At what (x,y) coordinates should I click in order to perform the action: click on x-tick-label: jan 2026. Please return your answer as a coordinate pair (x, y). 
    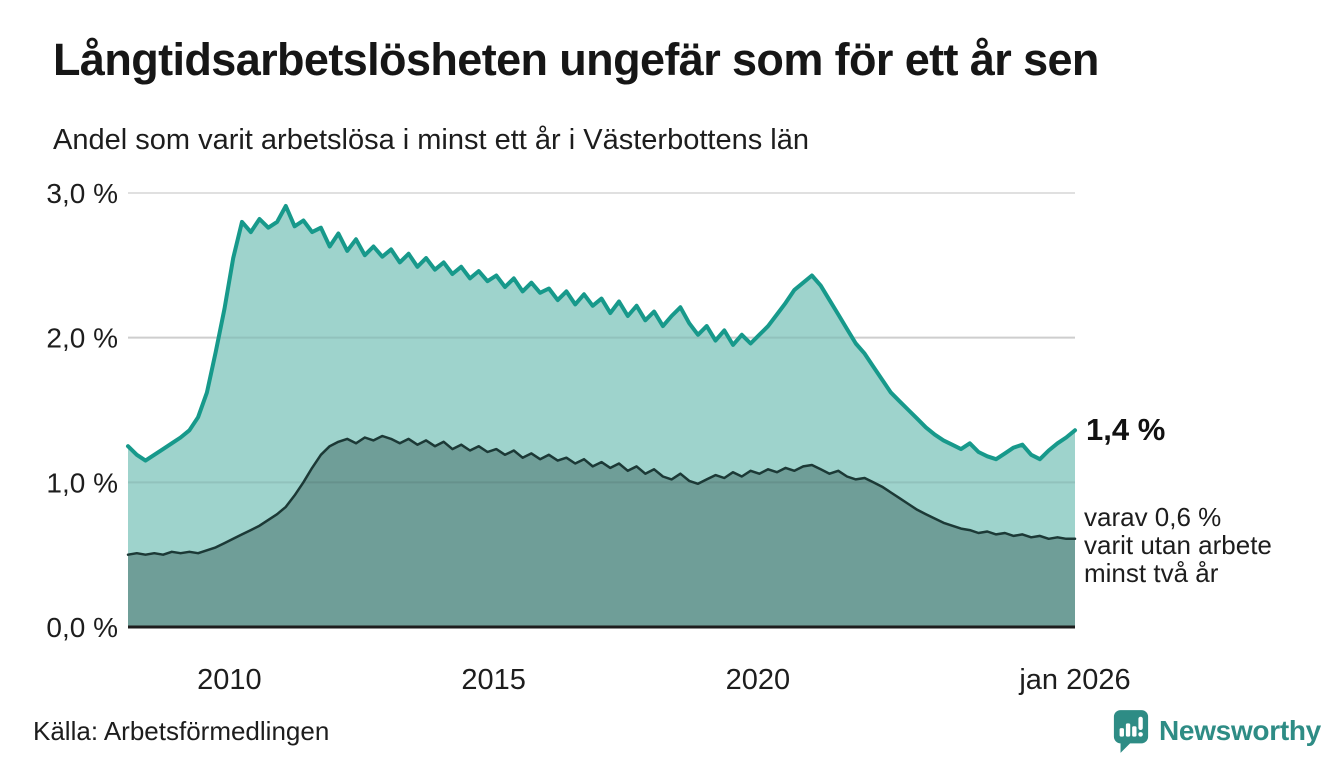
    Looking at the image, I should click on (1074, 680).